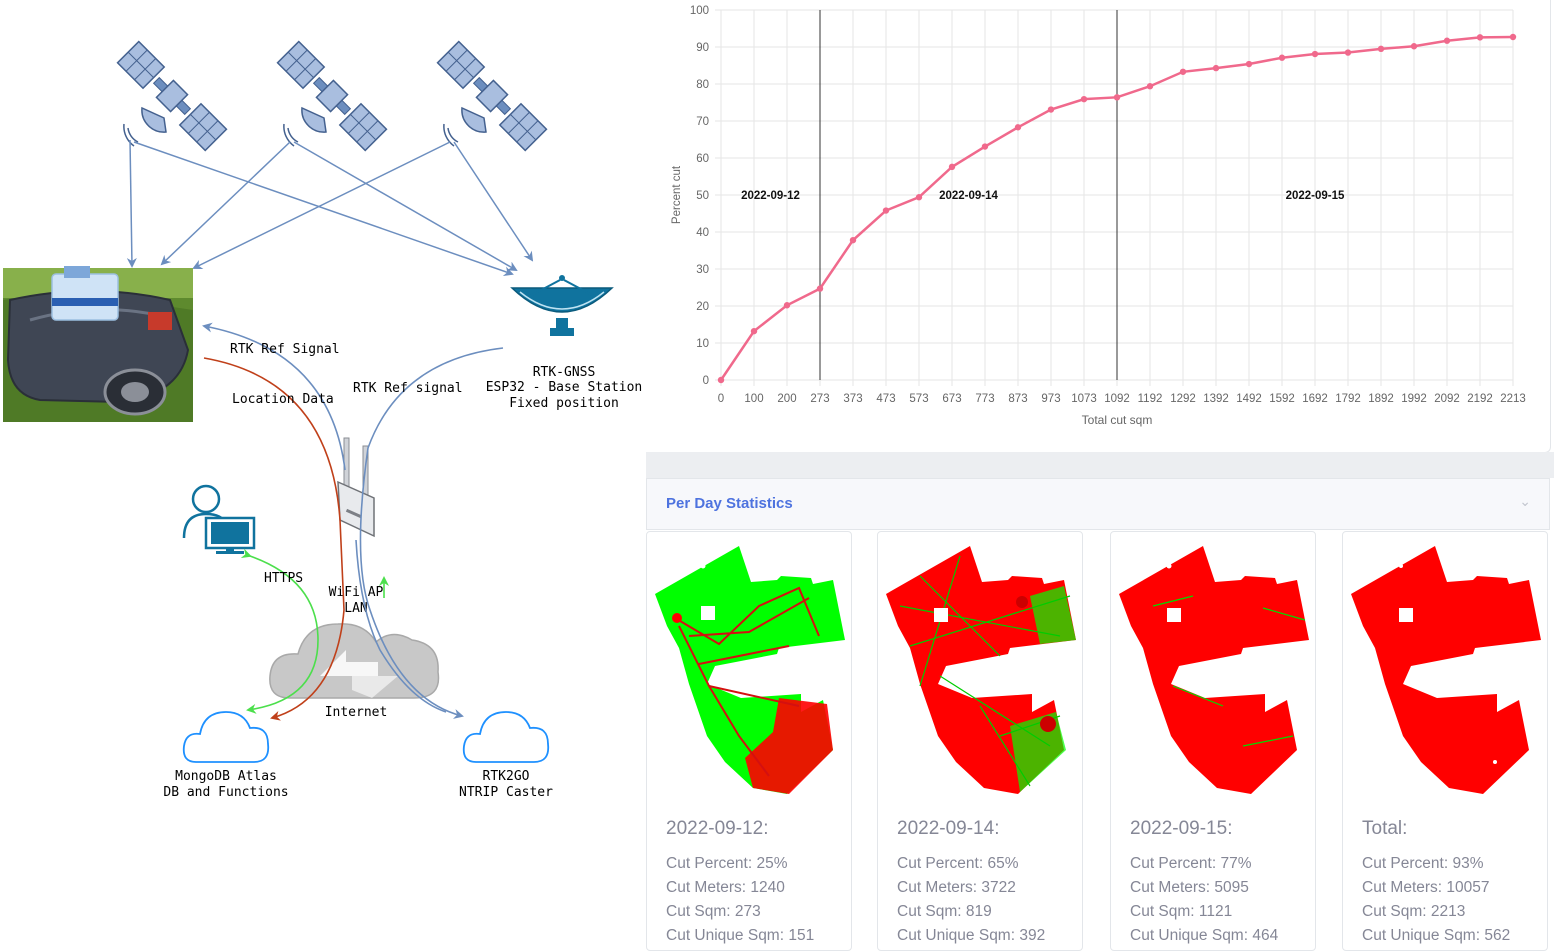 Image resolution: width=1554 pixels, height=951 pixels. Describe the element at coordinates (885, 399) in the screenshot. I see `x-tick-label: 473` at that location.